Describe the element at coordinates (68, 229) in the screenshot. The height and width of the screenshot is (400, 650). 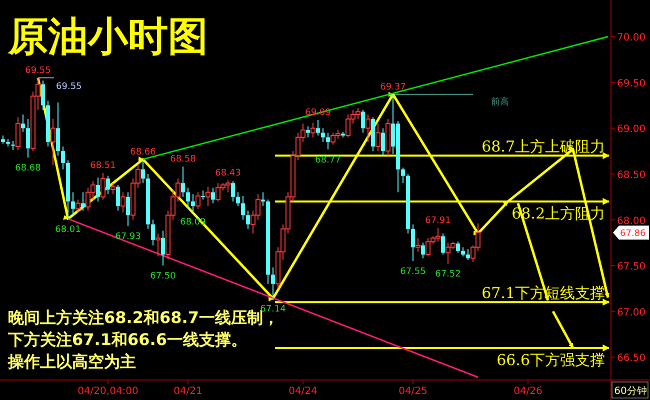
I see `annotation: 68.01` at that location.